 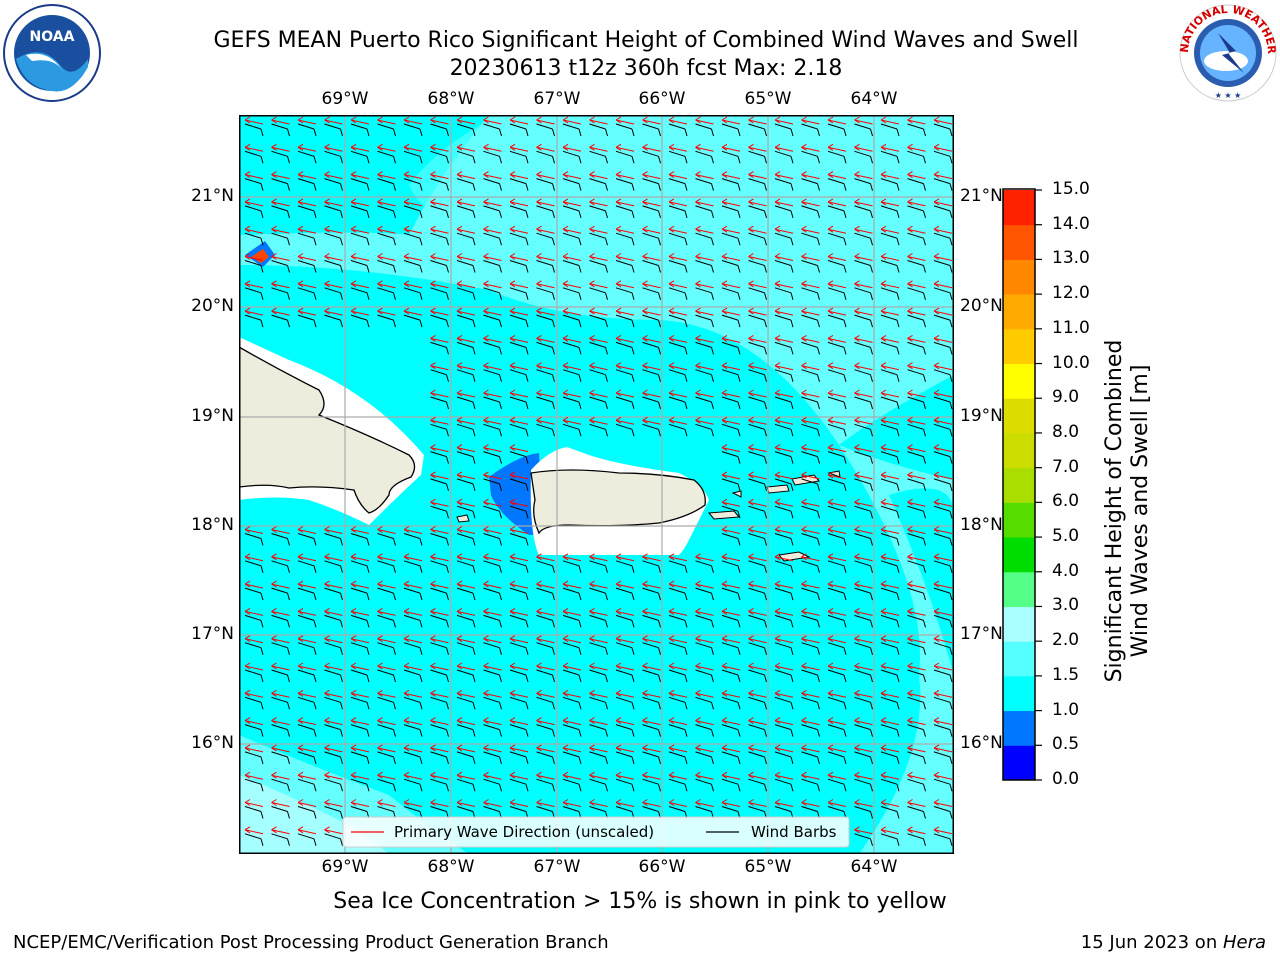 I want to click on lat-label-left: 19°N, so click(x=212, y=416).